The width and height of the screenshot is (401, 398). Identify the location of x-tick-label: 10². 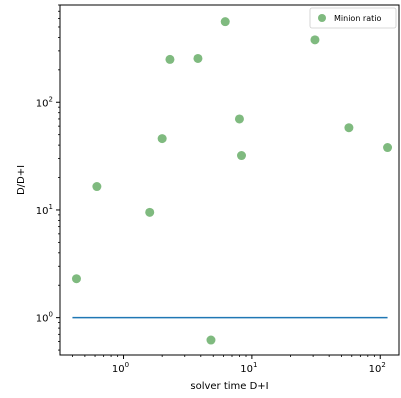
(377, 368).